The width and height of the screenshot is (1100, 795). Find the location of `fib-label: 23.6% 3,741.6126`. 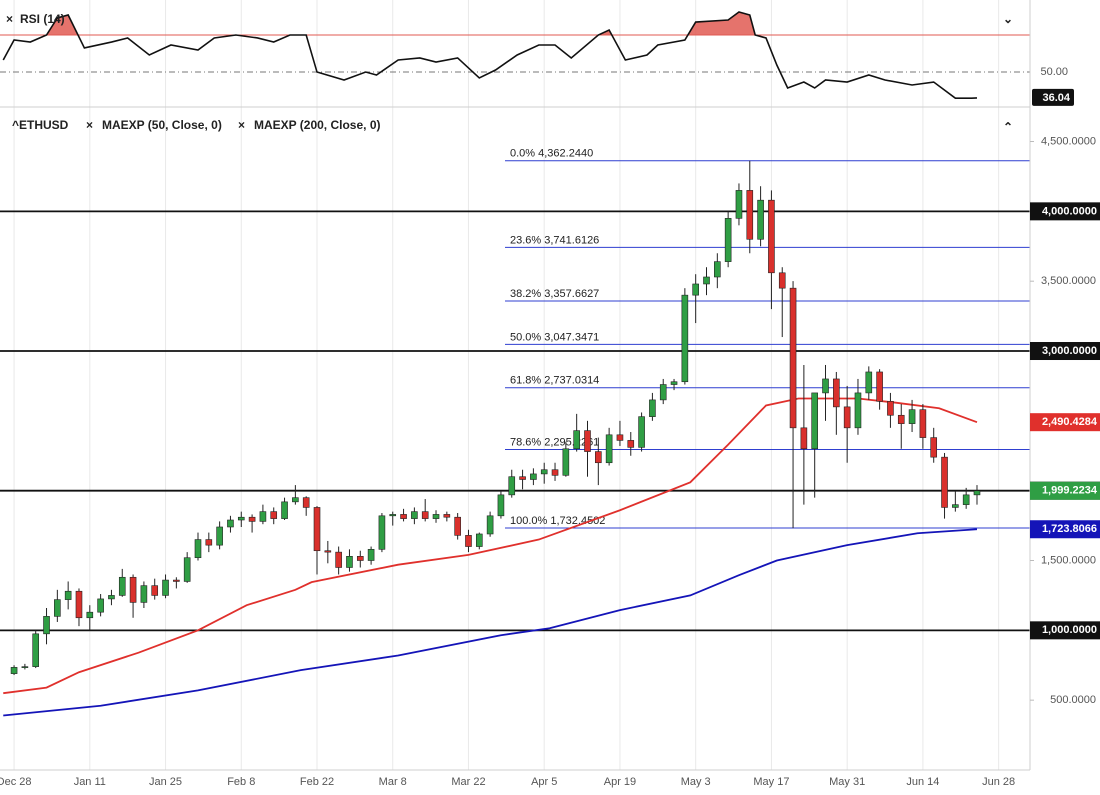

fib-label: 23.6% 3,741.6126 is located at coordinates (554, 240).